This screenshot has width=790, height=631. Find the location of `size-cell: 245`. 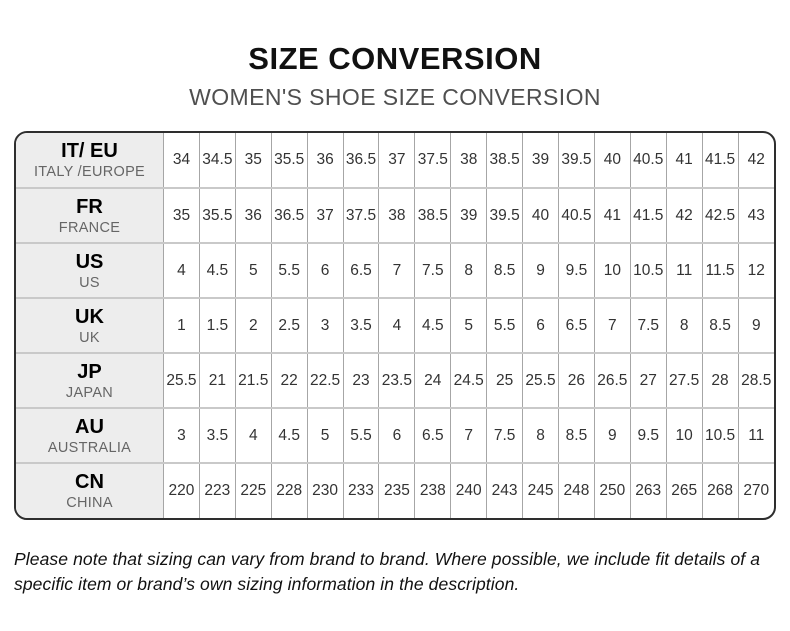

size-cell: 245 is located at coordinates (540, 490).